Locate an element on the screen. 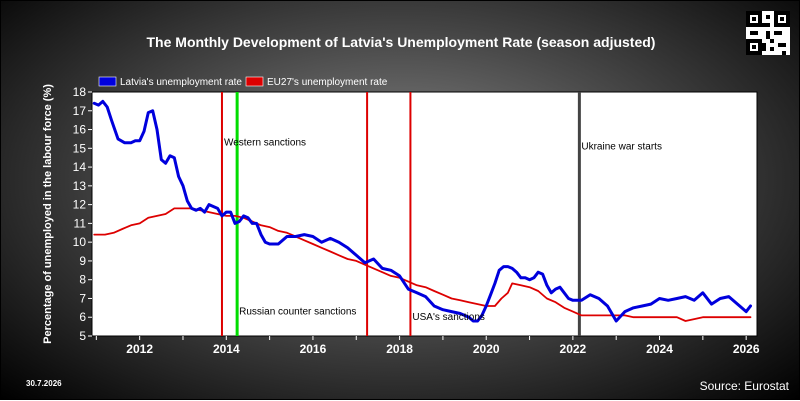 Image resolution: width=800 pixels, height=401 pixels. annotation-2: USA's sanctions is located at coordinates (448, 317).